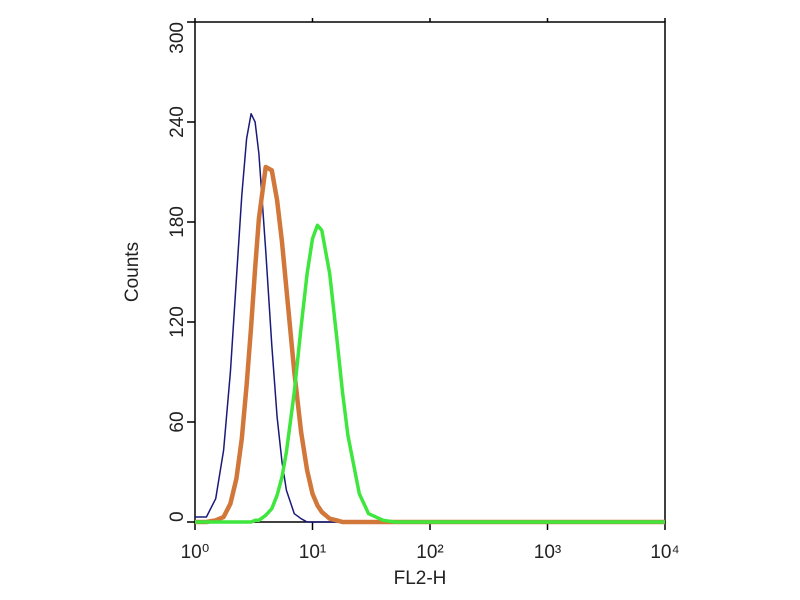 The image size is (800, 600). What do you see at coordinates (547, 552) in the screenshot?
I see `x-tick-label: 10³` at bounding box center [547, 552].